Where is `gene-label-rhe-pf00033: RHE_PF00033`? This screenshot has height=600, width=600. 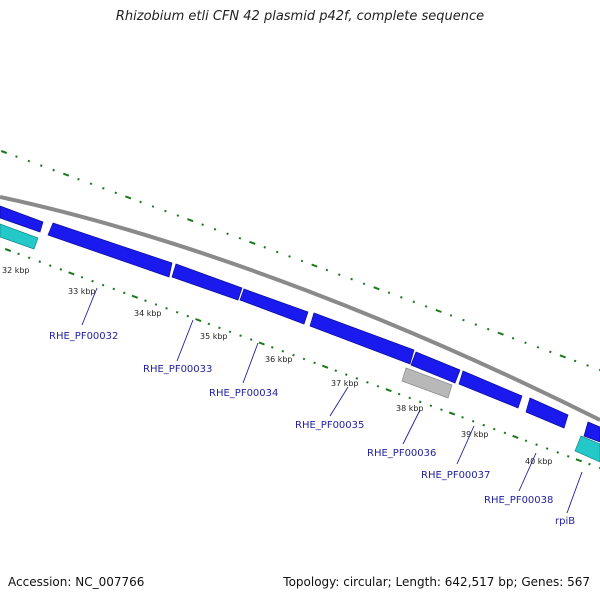
gene-label-rhe-pf00033: RHE_PF00033 is located at coordinates (177, 369).